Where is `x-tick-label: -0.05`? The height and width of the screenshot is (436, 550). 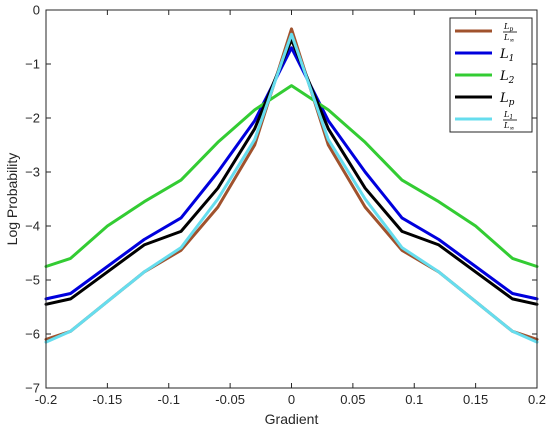
x-tick-label: -0.05 is located at coordinates (230, 399).